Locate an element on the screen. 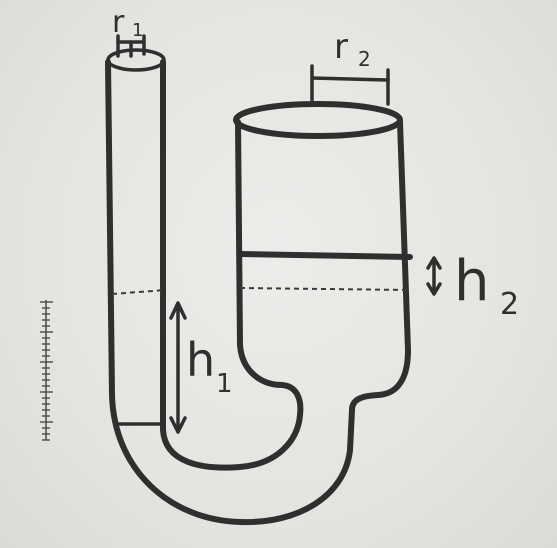  reference-line-narrow is located at coordinates (139, 292).